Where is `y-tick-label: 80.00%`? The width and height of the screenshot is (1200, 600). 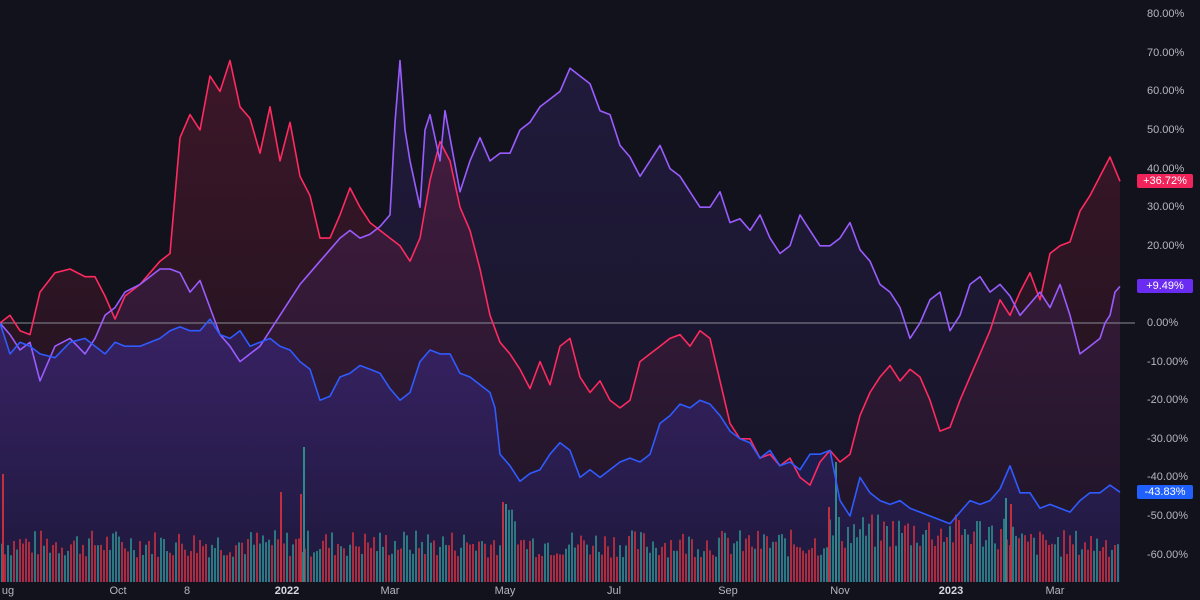 y-tick-label: 80.00% is located at coordinates (1166, 14).